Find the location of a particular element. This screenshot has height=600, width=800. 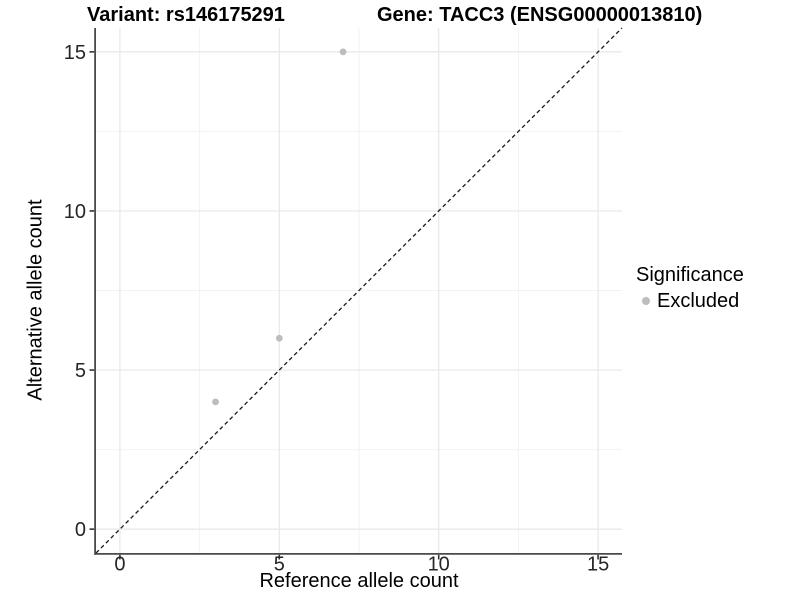

y-tick-label: 5 is located at coordinates (80, 371).